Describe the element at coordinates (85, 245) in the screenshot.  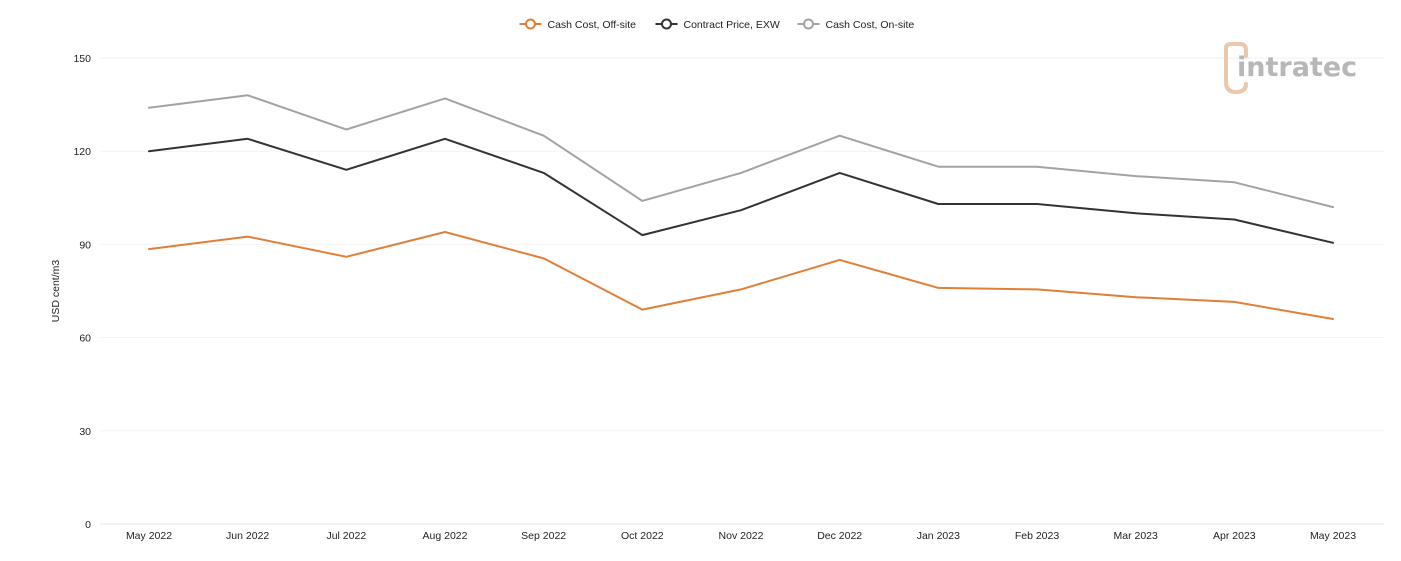
I see `y-tick-label: 90` at that location.